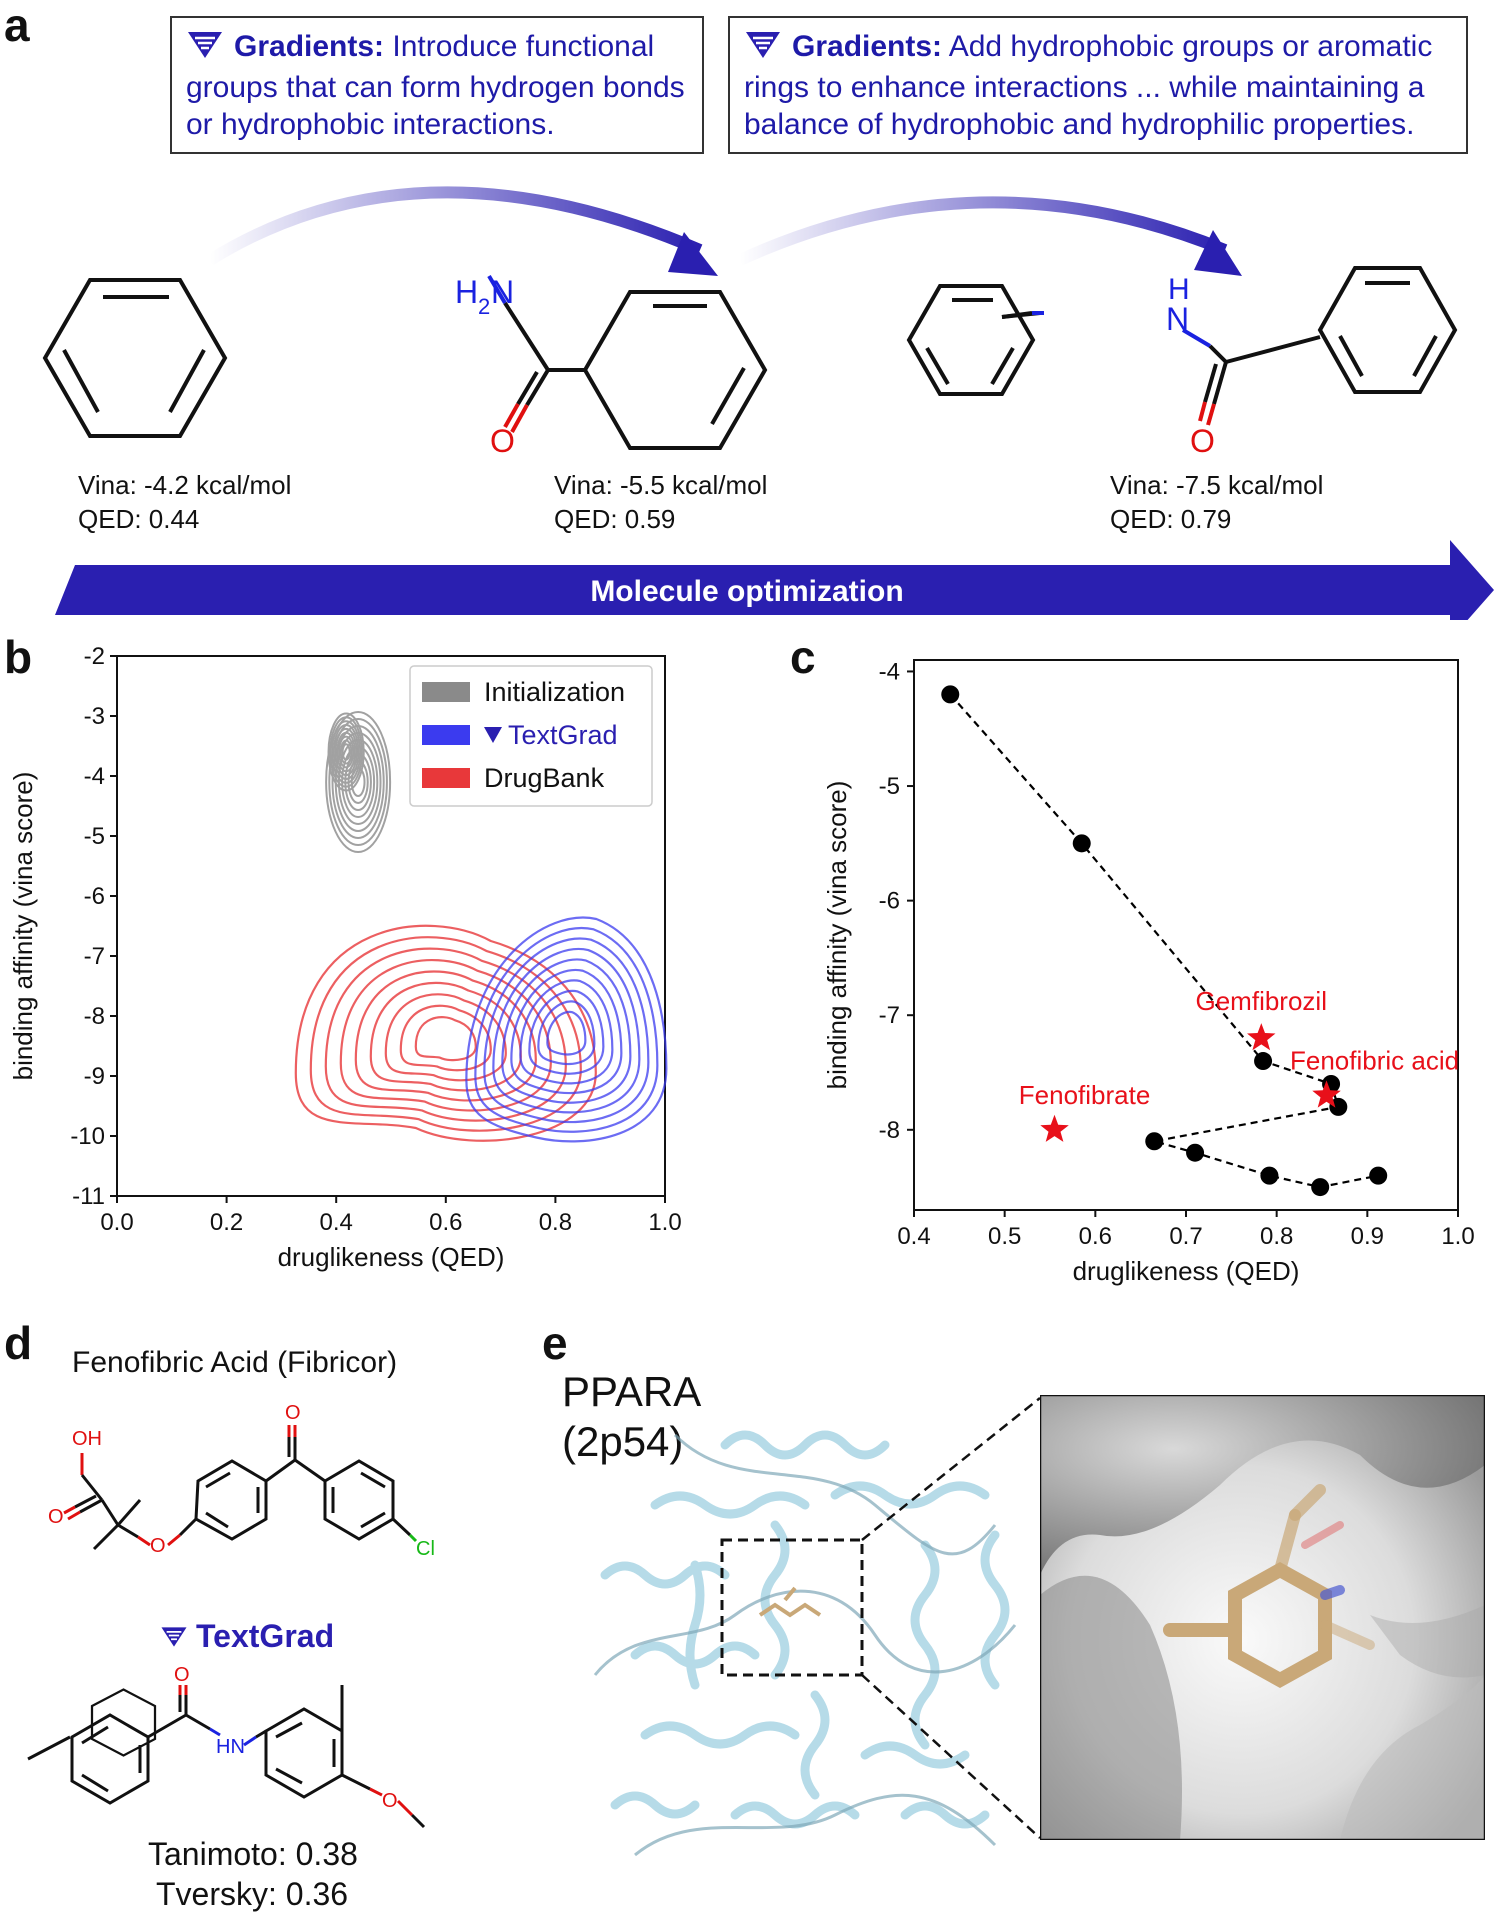 The height and width of the screenshot is (1925, 1494). Describe the element at coordinates (235, 1362) in the screenshot. I see `fenofibric-acid-title: Fenofibric Acid (Fibricor)` at that location.